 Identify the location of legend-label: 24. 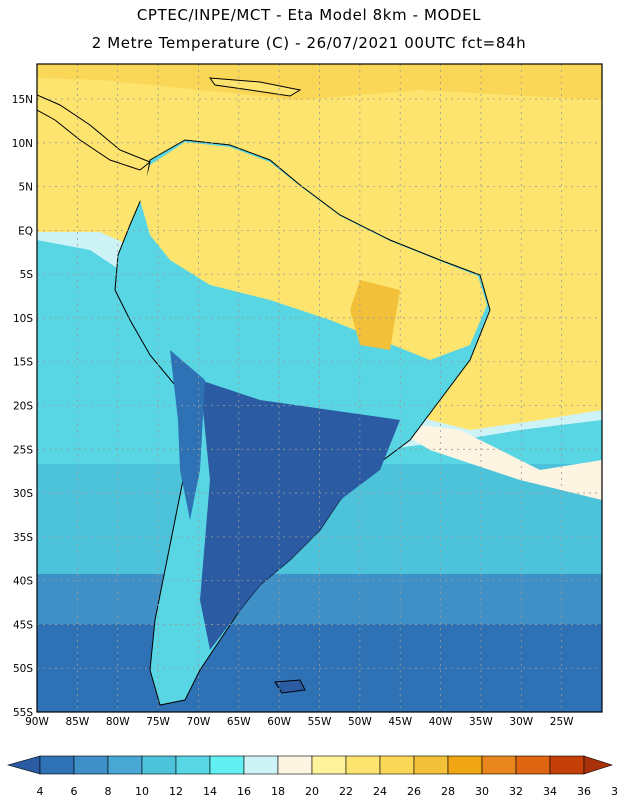
(380, 791).